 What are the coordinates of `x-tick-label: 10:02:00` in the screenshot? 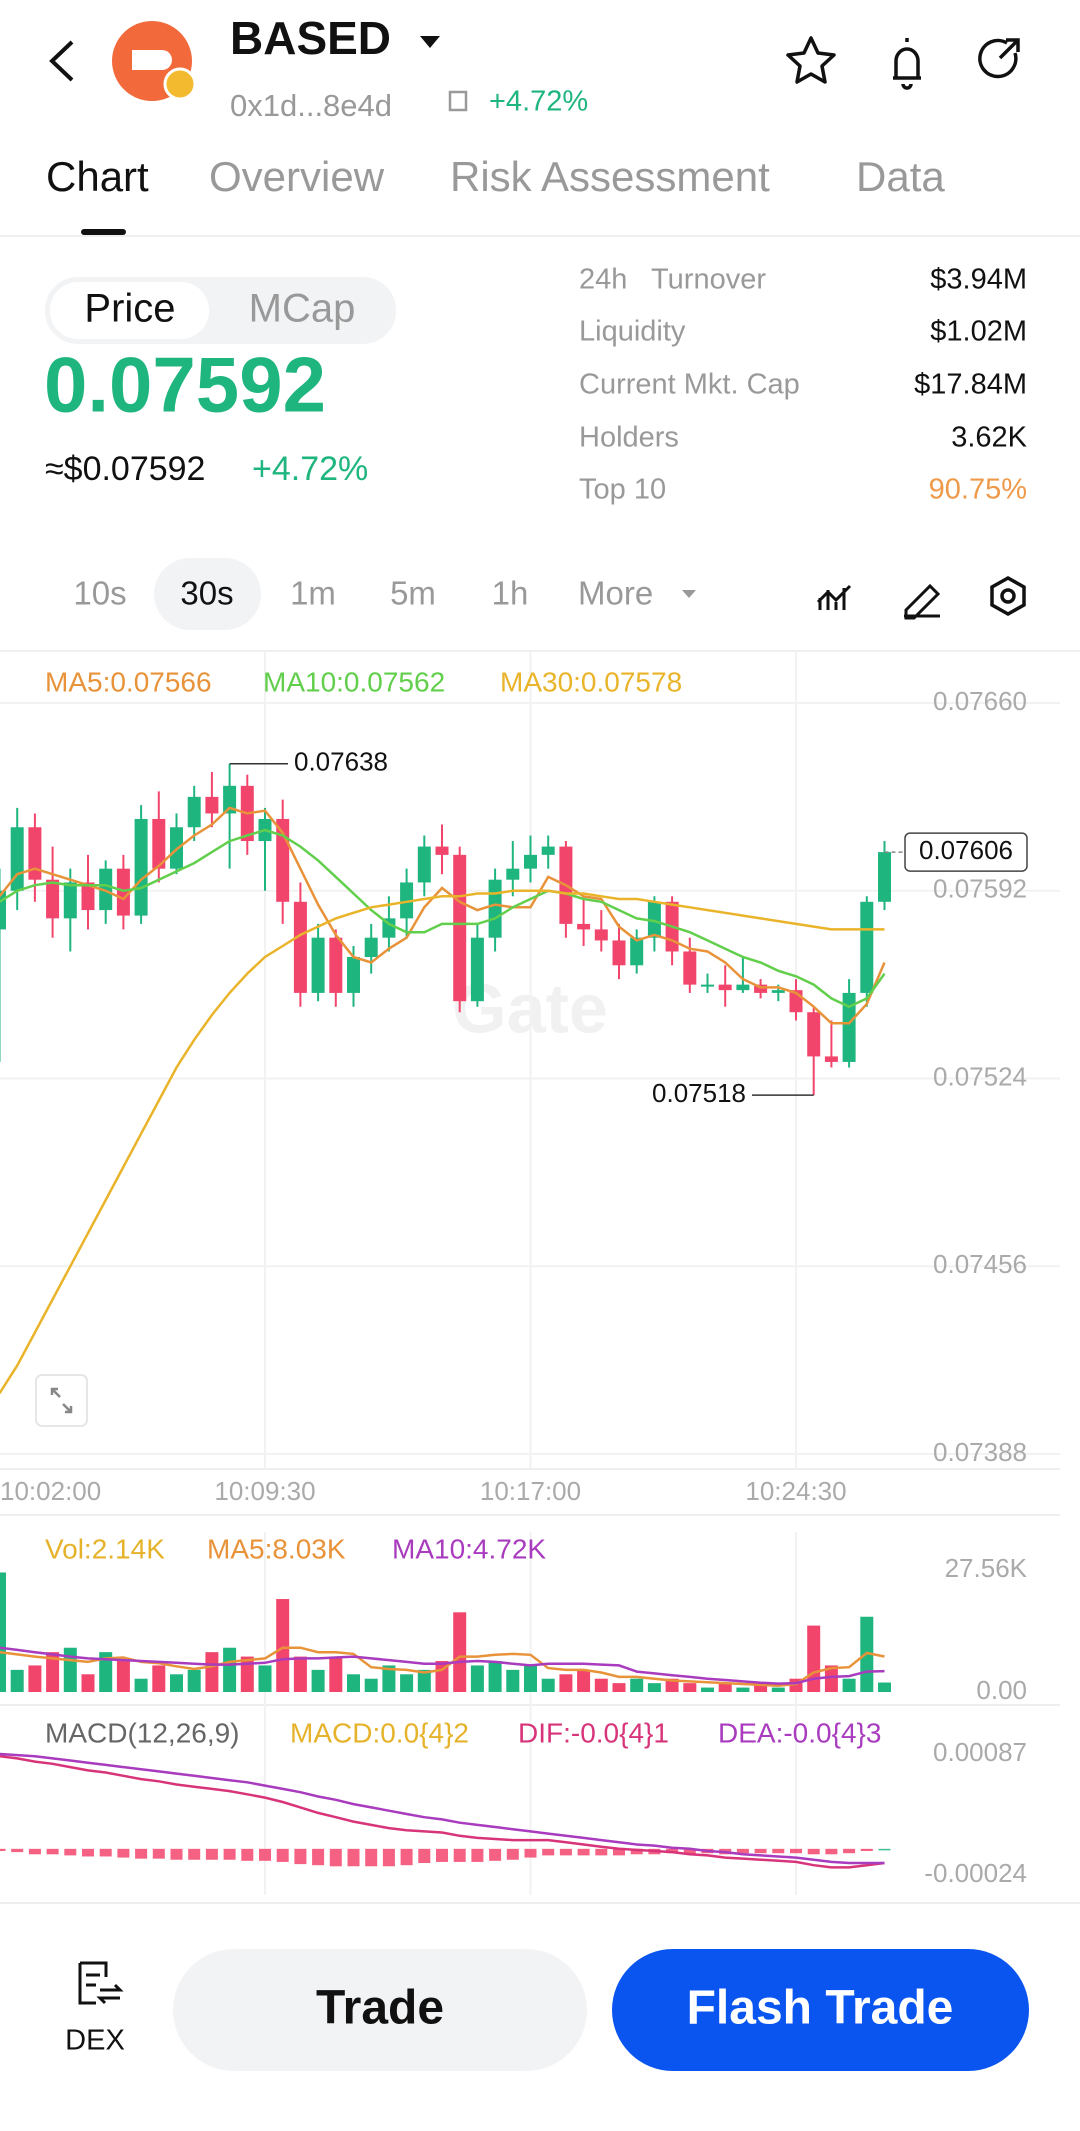 It's located at (50, 1491).